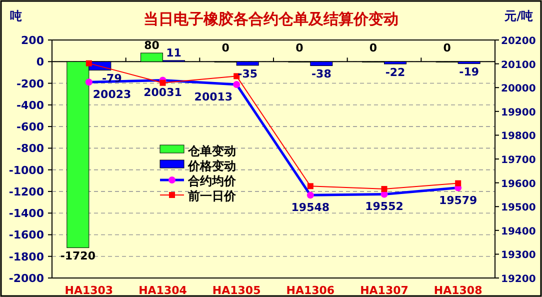 Image resolution: width=542 pixels, height=297 pixels. What do you see at coordinates (518, 208) in the screenshot?
I see `y2-tick-label: 19500` at bounding box center [518, 208].